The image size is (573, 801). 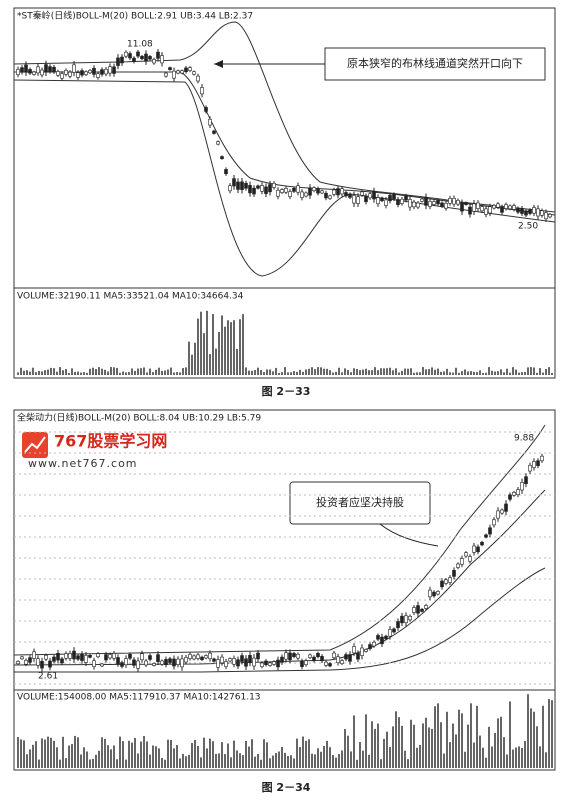 I want to click on annotation-box, so click(x=435, y=64).